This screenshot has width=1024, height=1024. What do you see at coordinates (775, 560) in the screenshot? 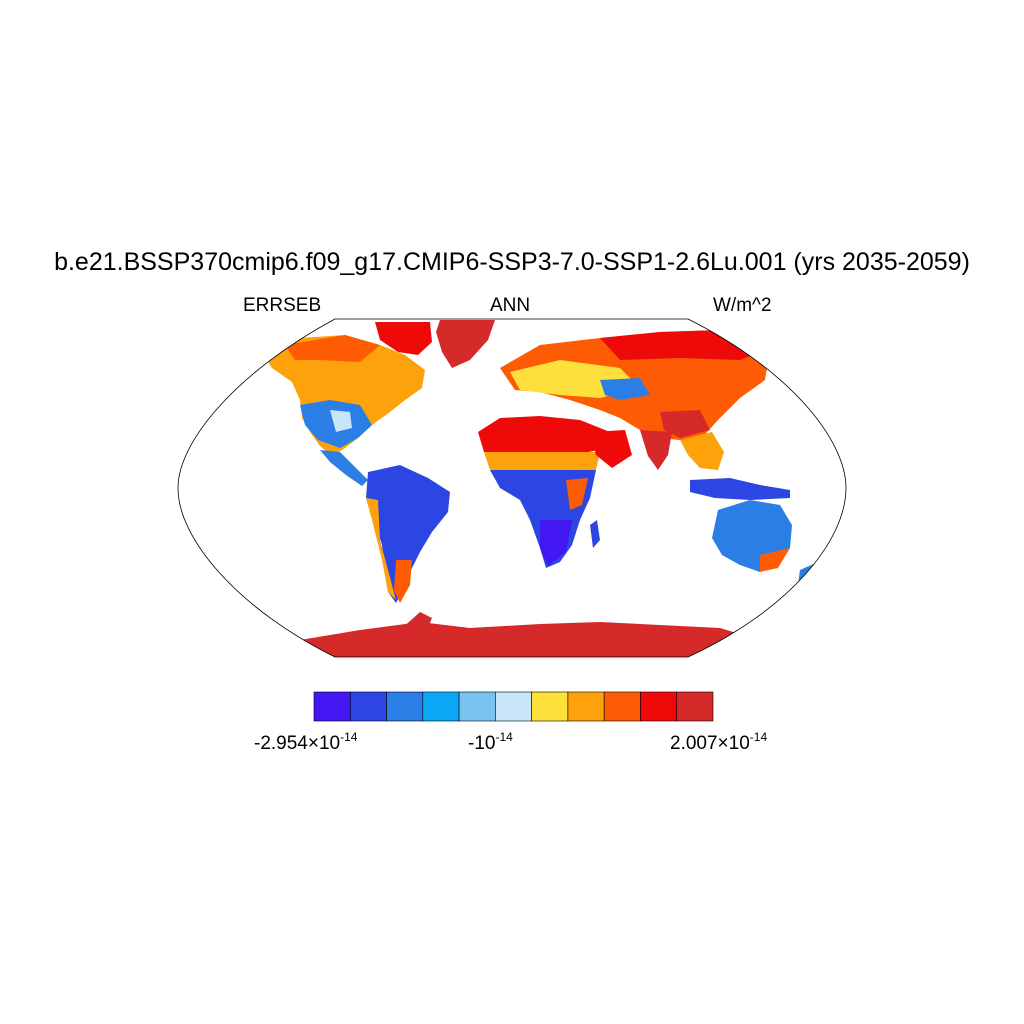
I see `australia-coast` at bounding box center [775, 560].